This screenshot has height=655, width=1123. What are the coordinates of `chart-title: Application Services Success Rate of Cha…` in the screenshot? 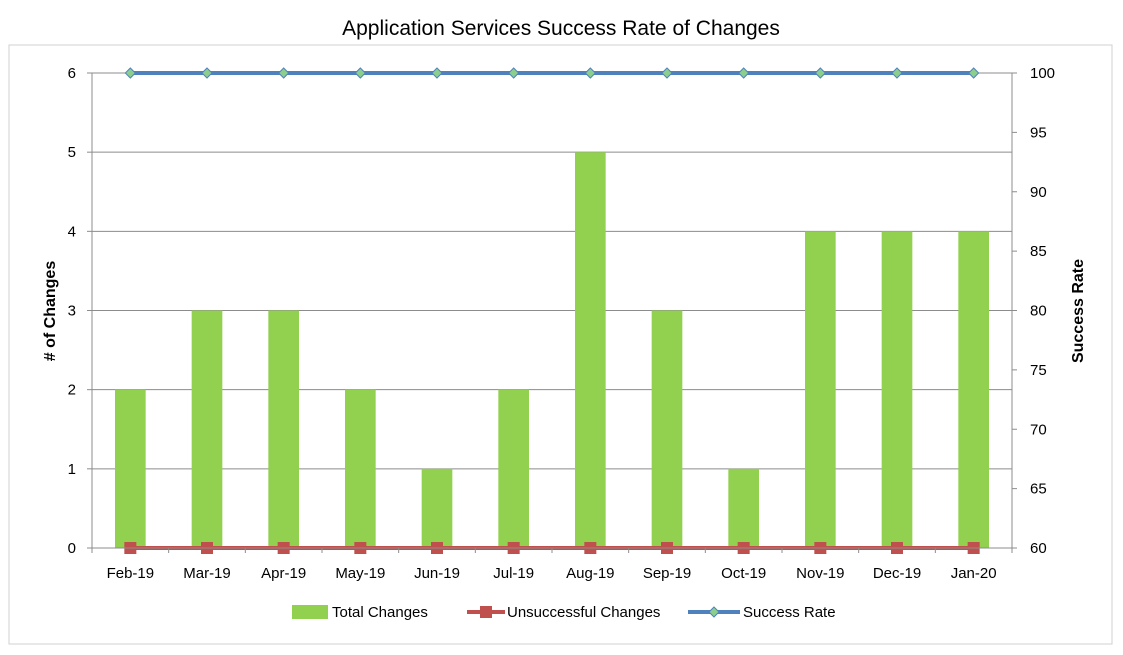 It's located at (561, 28).